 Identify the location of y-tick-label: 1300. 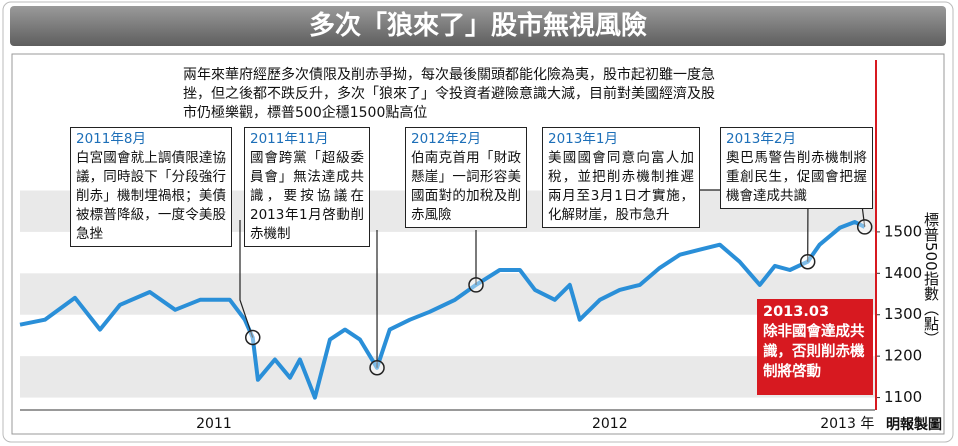
(903, 314).